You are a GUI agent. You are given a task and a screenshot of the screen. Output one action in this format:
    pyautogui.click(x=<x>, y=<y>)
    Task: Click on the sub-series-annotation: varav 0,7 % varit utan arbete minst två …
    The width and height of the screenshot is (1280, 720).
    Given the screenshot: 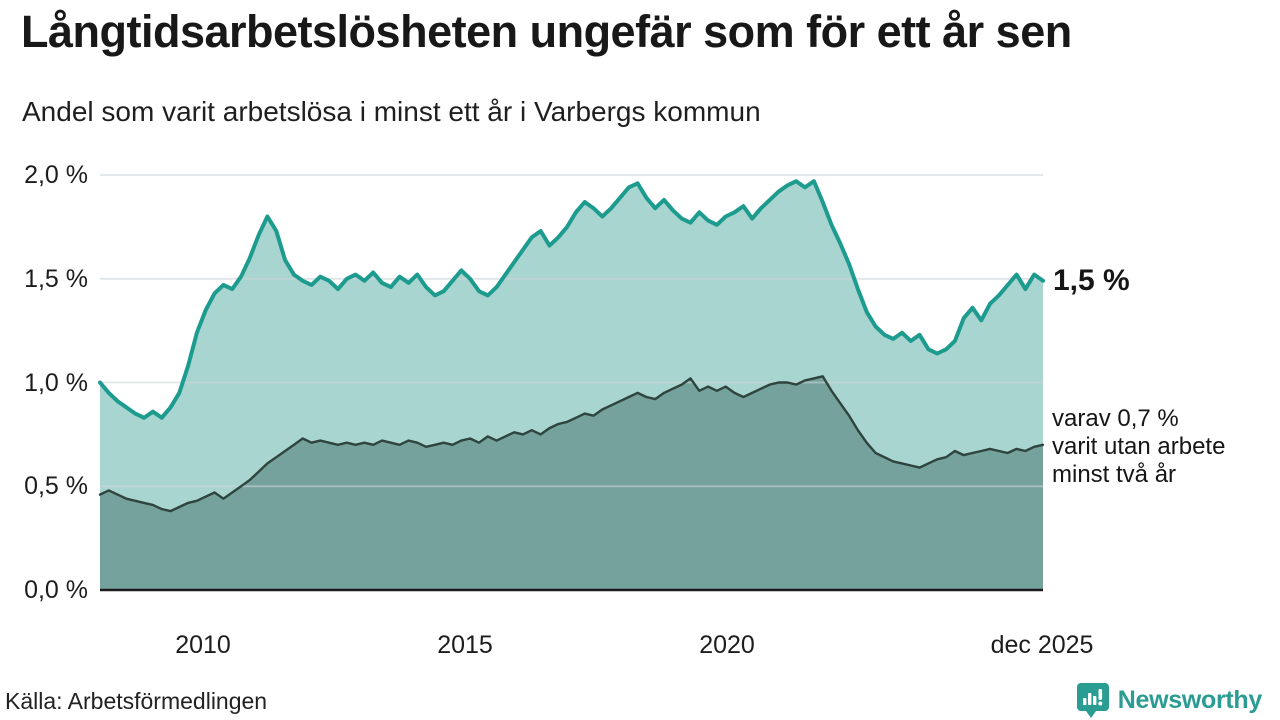 What is the action you would take?
    pyautogui.click(x=1138, y=447)
    